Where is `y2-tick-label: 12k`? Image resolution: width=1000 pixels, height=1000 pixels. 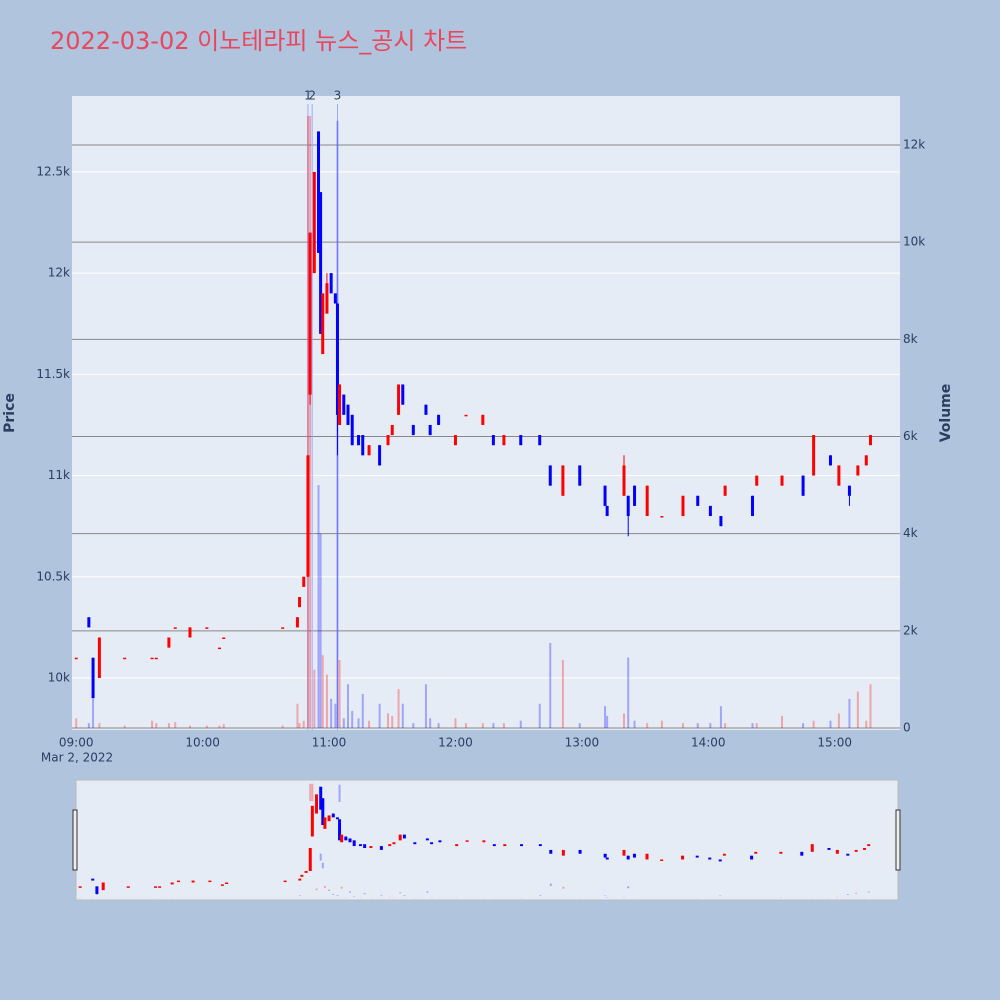
y2-tick-label: 12k is located at coordinates (914, 145).